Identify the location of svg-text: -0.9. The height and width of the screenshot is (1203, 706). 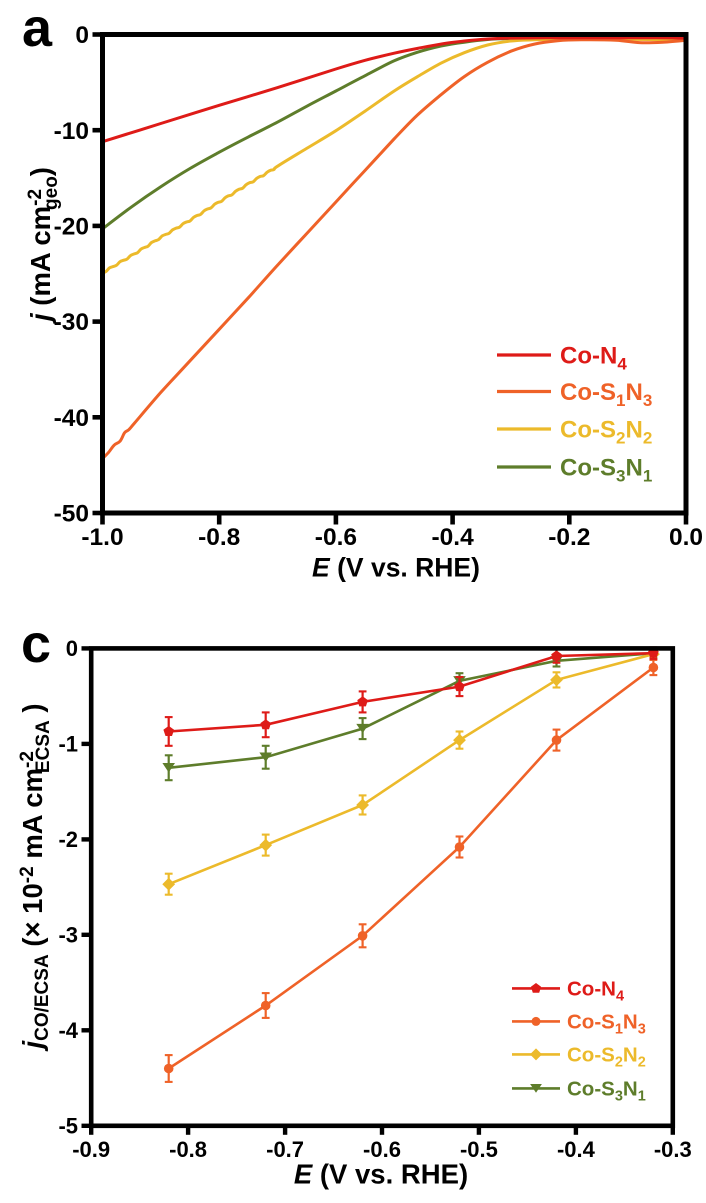
(91, 1149).